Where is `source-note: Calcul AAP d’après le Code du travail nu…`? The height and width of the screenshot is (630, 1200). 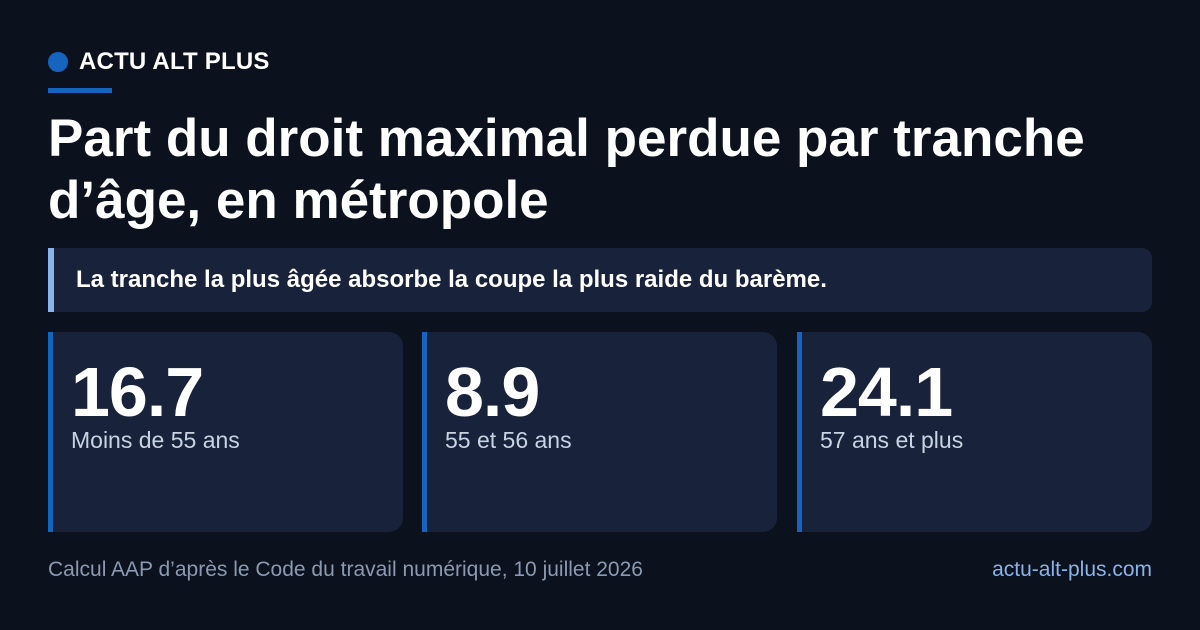 source-note: Calcul AAP d’après le Code du travail nu… is located at coordinates (345, 569).